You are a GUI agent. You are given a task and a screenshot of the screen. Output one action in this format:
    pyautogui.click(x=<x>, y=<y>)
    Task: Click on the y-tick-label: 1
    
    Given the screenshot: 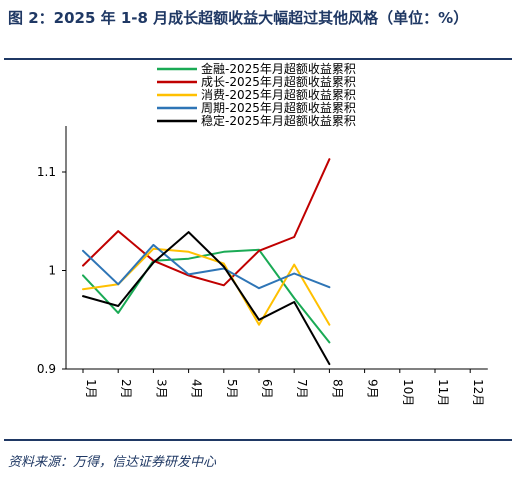 What is the action you would take?
    pyautogui.click(x=52, y=271)
    